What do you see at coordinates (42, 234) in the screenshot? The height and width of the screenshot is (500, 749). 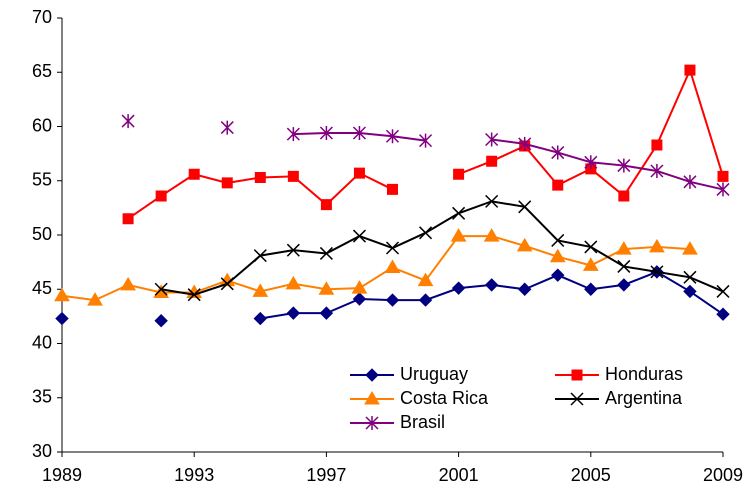 I see `y-tick-label: 50` at bounding box center [42, 234].